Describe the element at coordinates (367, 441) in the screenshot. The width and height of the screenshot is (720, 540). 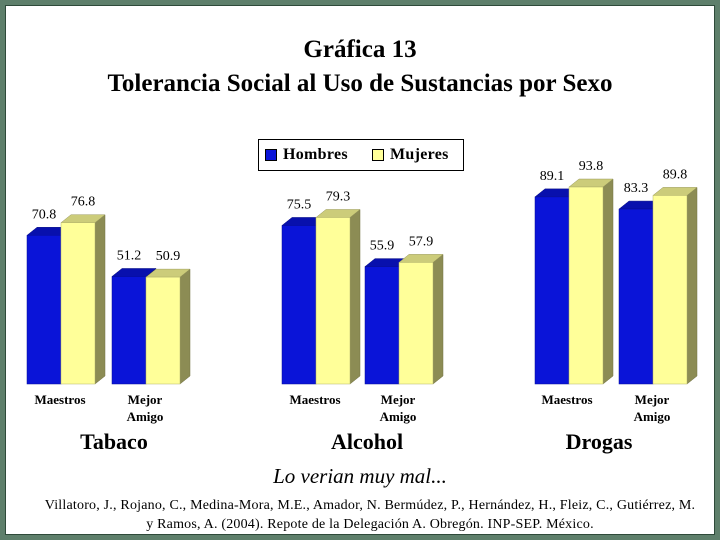
I see `group-label-1: Alcohol` at that location.